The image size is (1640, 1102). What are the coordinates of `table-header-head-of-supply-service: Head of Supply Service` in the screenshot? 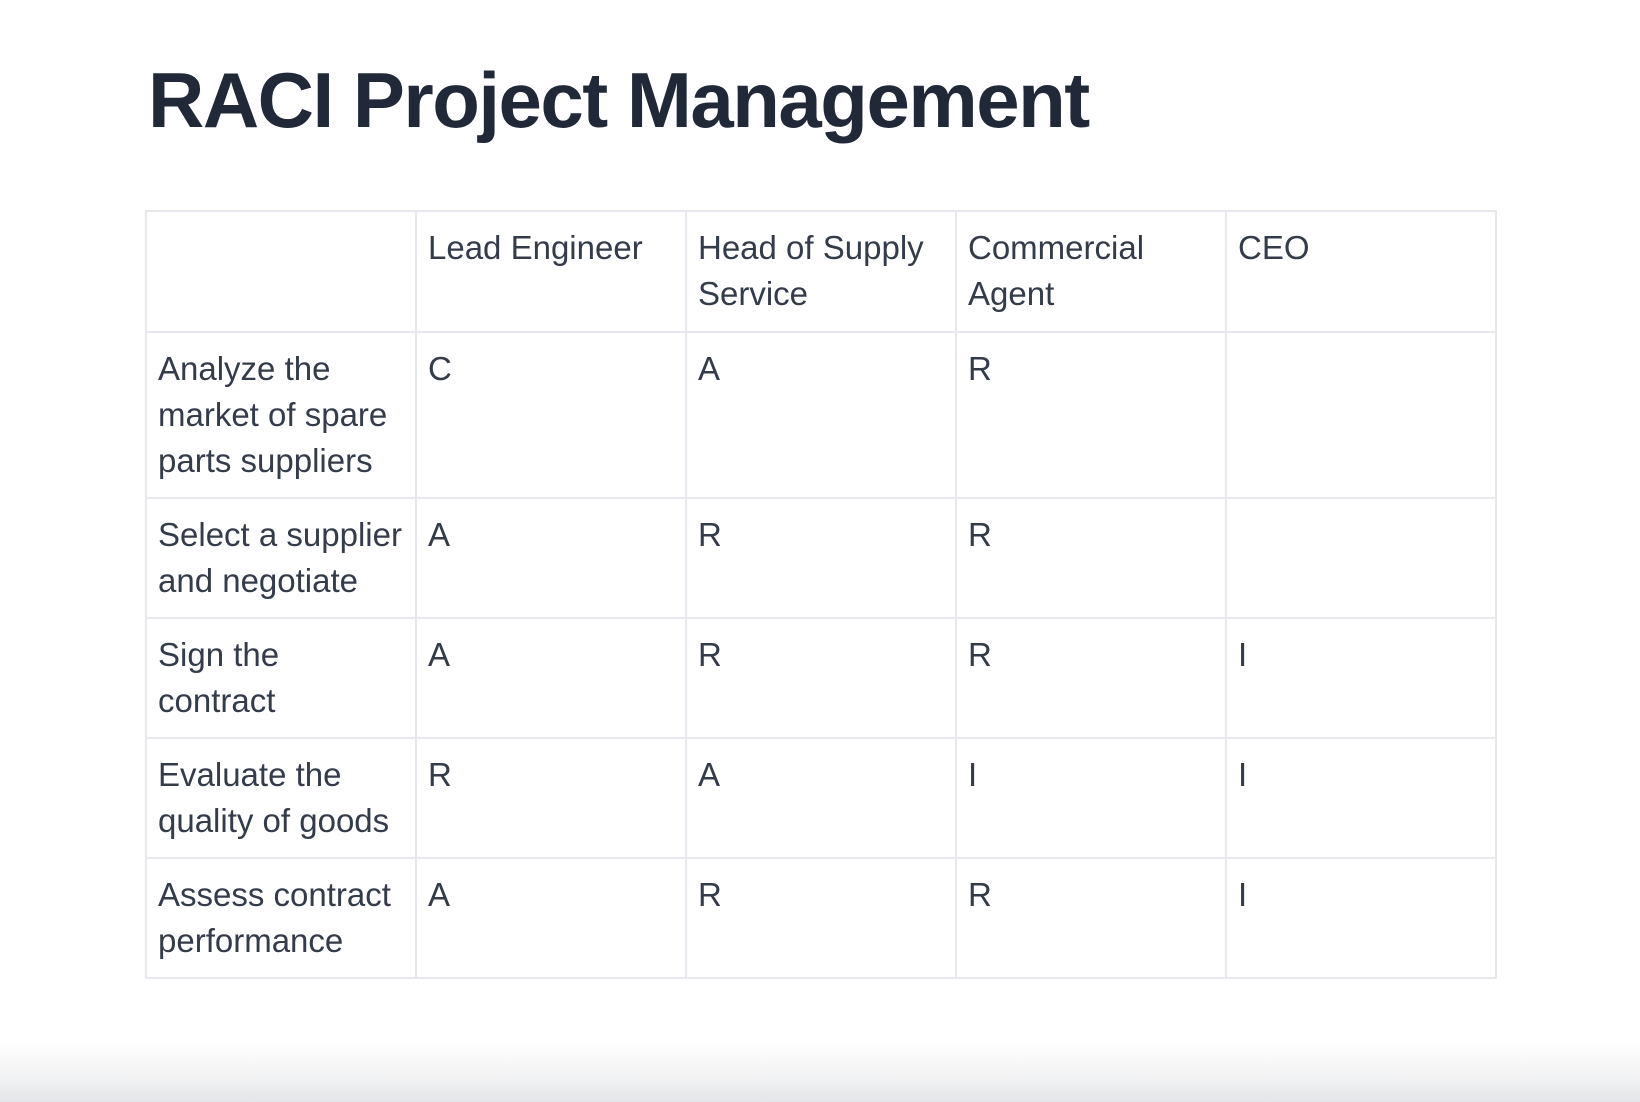 It's located at (821, 271).